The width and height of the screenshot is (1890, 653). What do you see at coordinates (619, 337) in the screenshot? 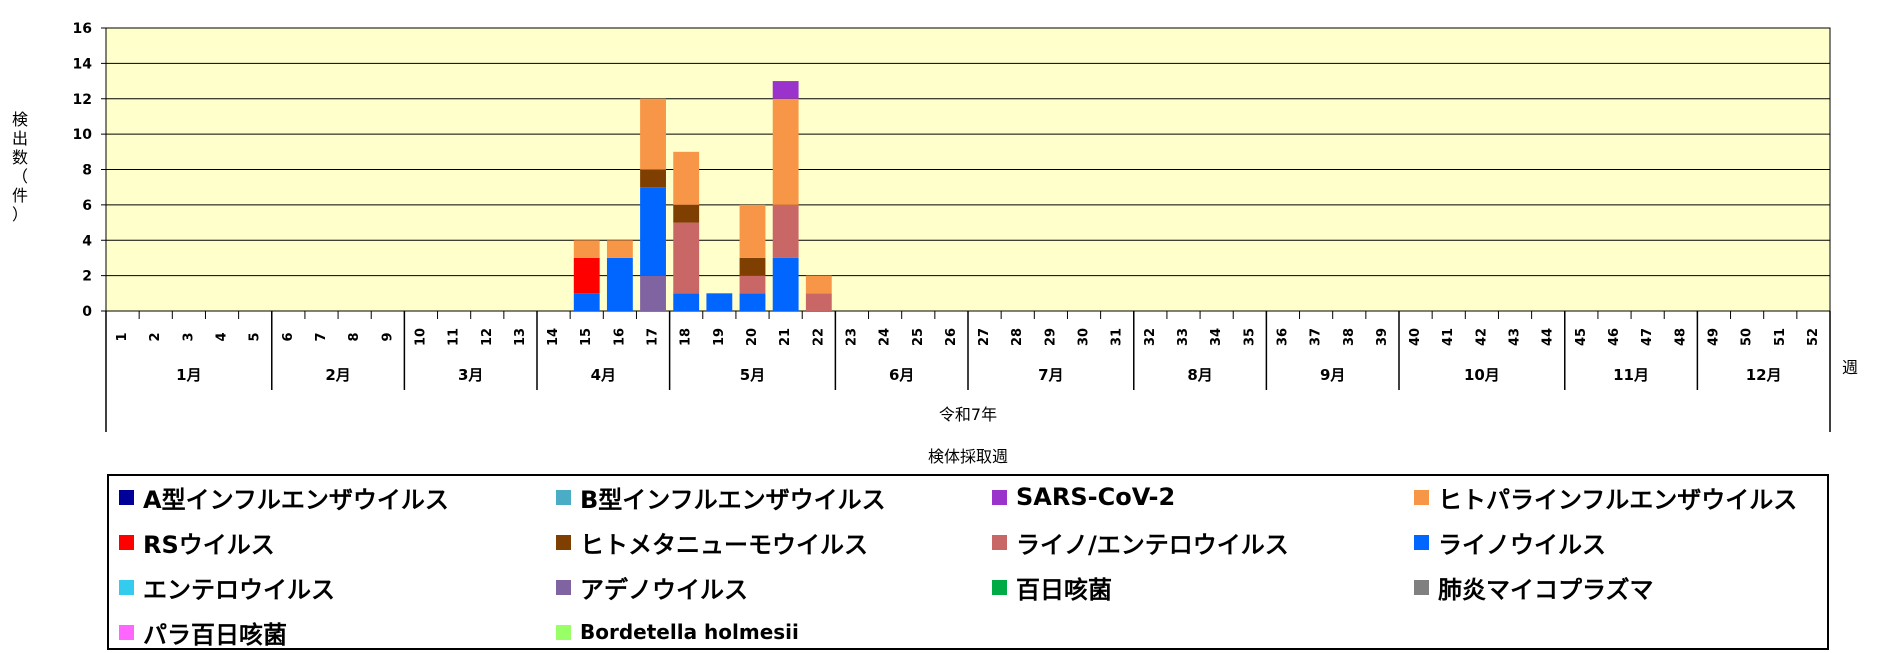
I see `x-tick-label: 16` at bounding box center [619, 337].